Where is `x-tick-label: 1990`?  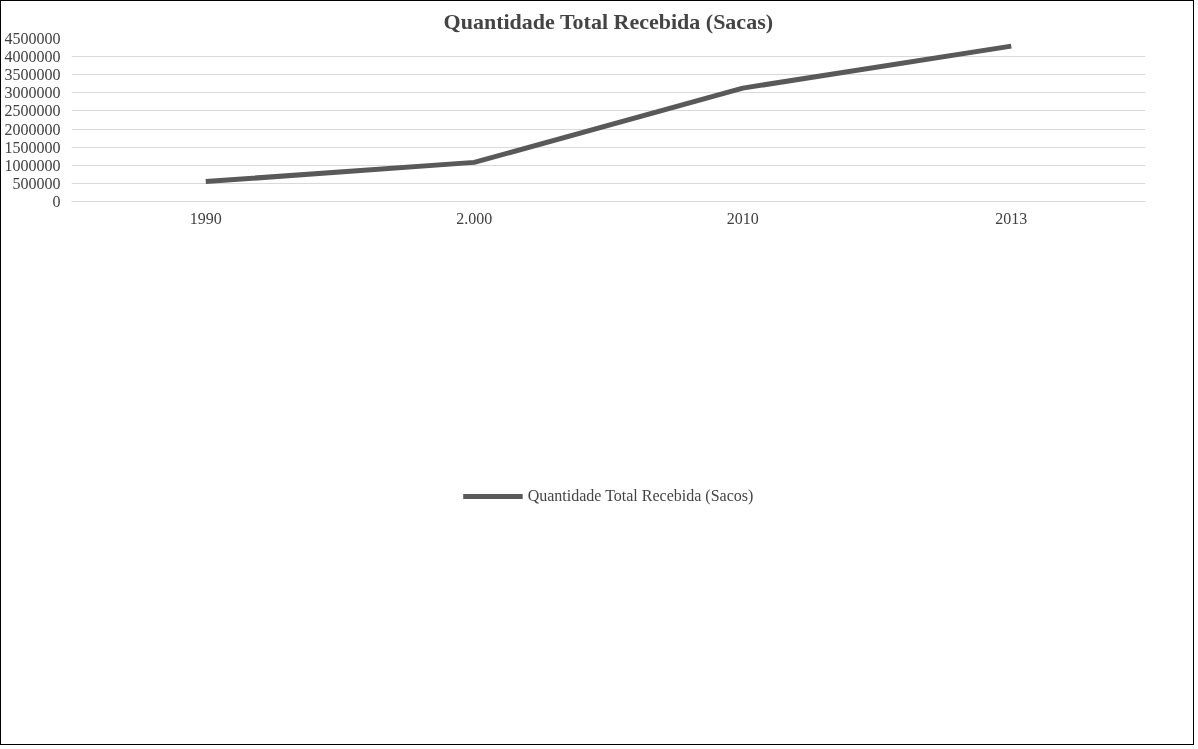 x-tick-label: 1990 is located at coordinates (205, 218).